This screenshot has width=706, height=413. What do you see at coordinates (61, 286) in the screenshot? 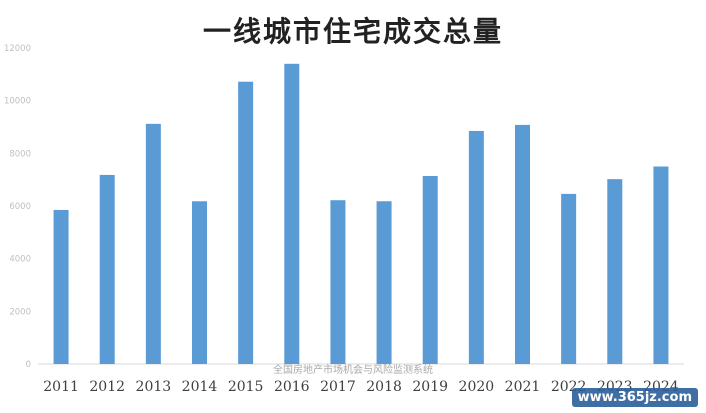
I see `bar-2011` at bounding box center [61, 286].